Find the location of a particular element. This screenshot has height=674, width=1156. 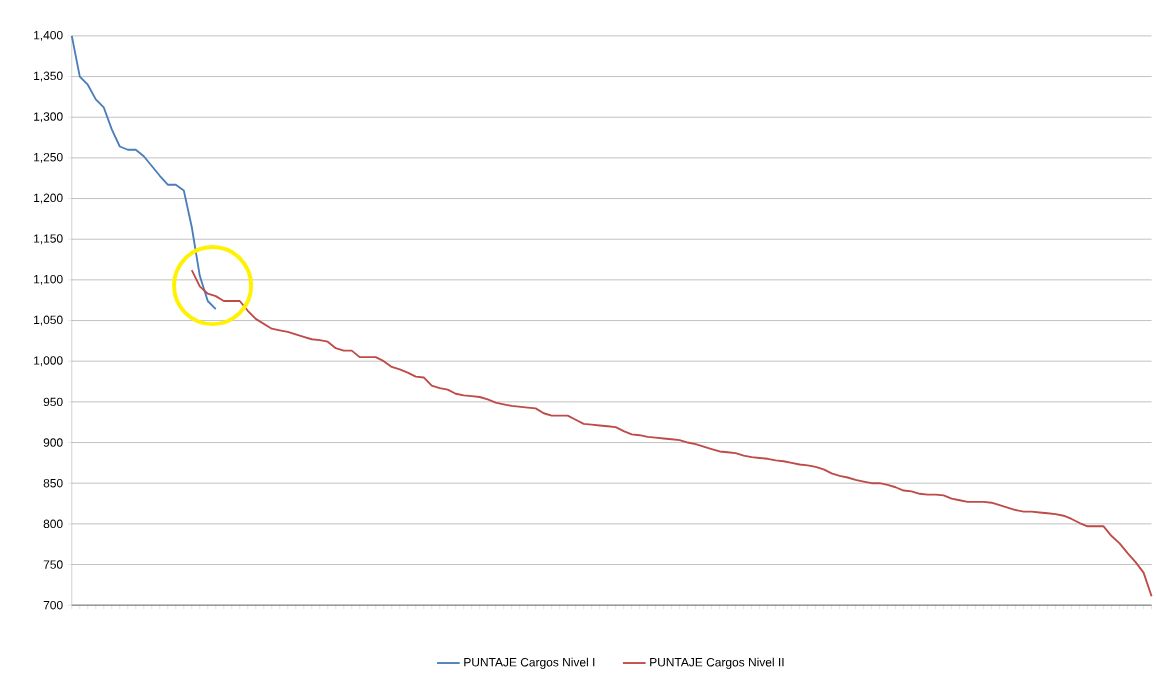

y-tick-label: 700 is located at coordinates (53, 605).